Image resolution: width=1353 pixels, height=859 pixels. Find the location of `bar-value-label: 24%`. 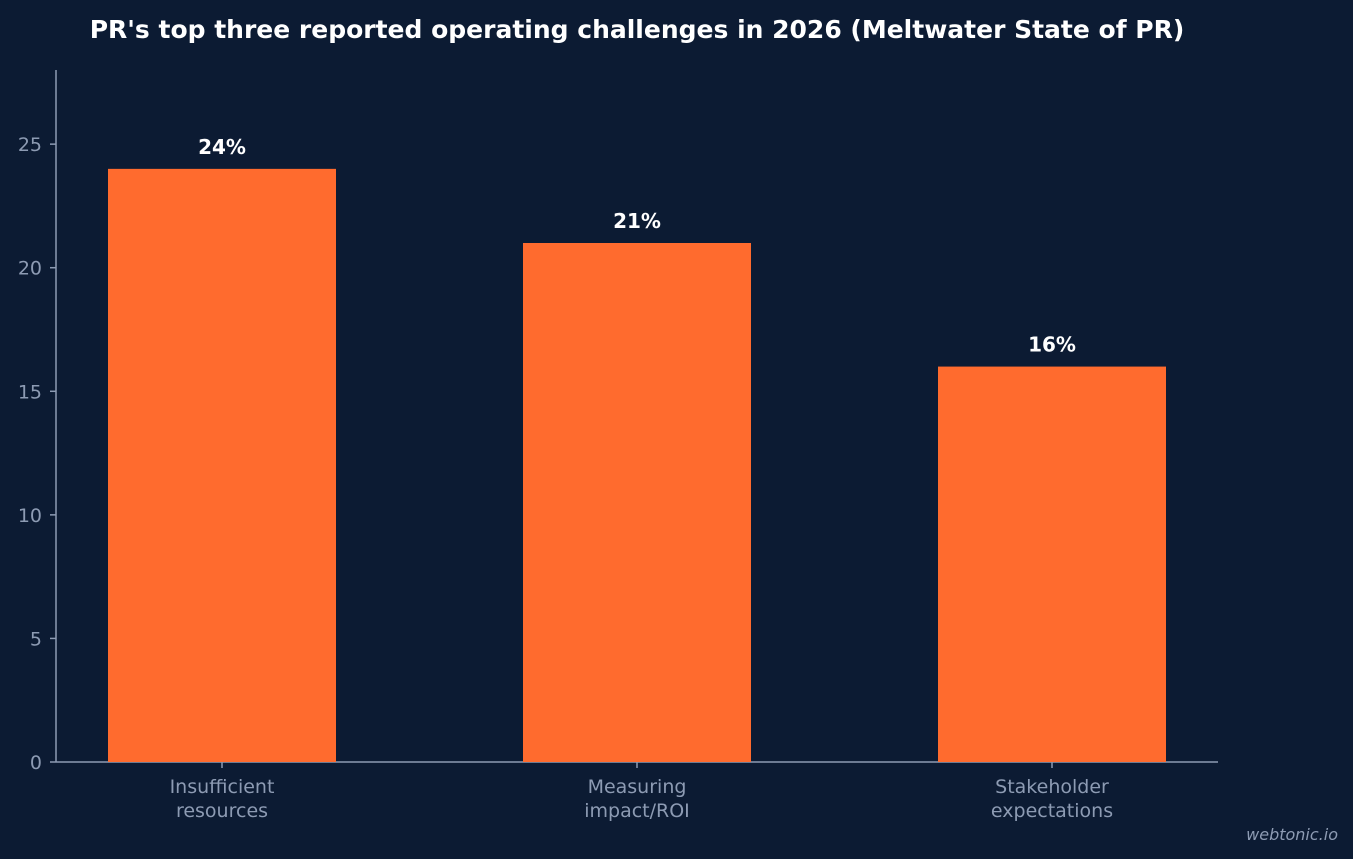

bar-value-label: 24% is located at coordinates (222, 147).